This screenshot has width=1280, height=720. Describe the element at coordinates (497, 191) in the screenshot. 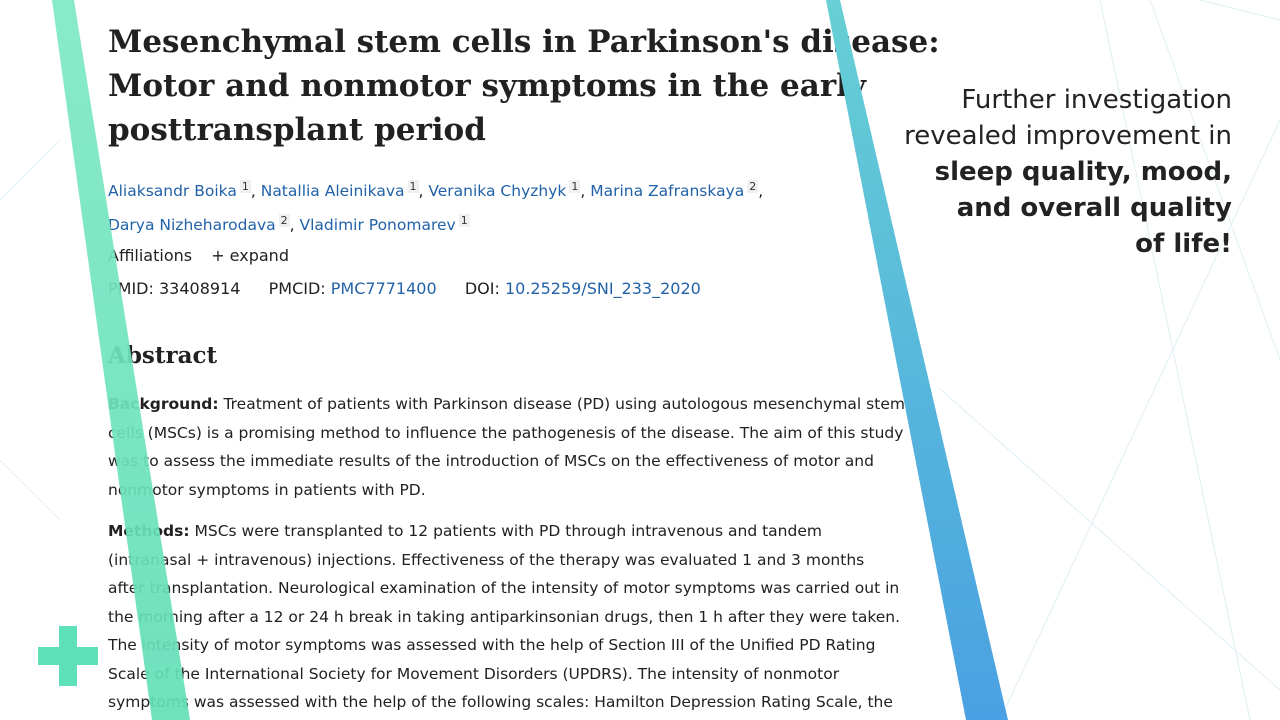

I see `author-link: Veranika Chyzhyk` at that location.